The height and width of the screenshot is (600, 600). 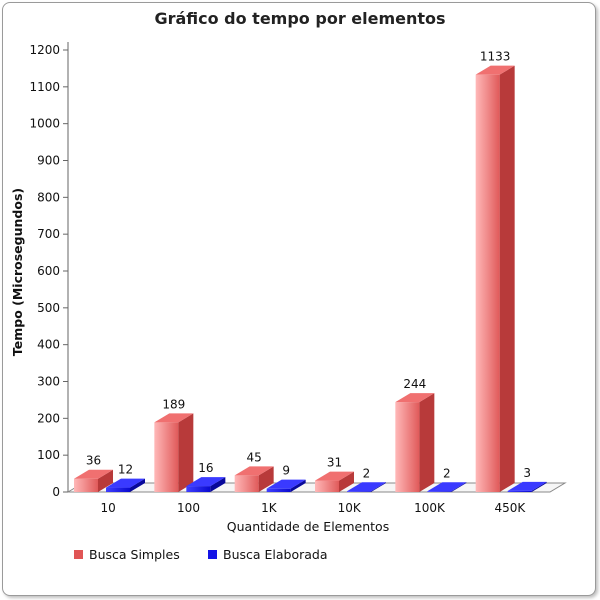 I want to click on data-label: 12, so click(x=125, y=470).